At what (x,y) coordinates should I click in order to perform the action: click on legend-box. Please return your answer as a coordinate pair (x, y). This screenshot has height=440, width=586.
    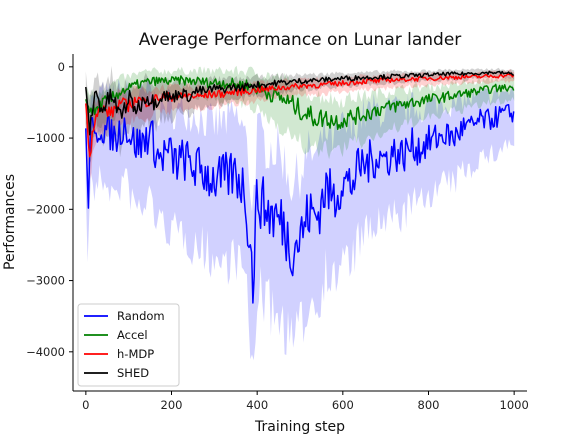
    Looking at the image, I should click on (128, 345).